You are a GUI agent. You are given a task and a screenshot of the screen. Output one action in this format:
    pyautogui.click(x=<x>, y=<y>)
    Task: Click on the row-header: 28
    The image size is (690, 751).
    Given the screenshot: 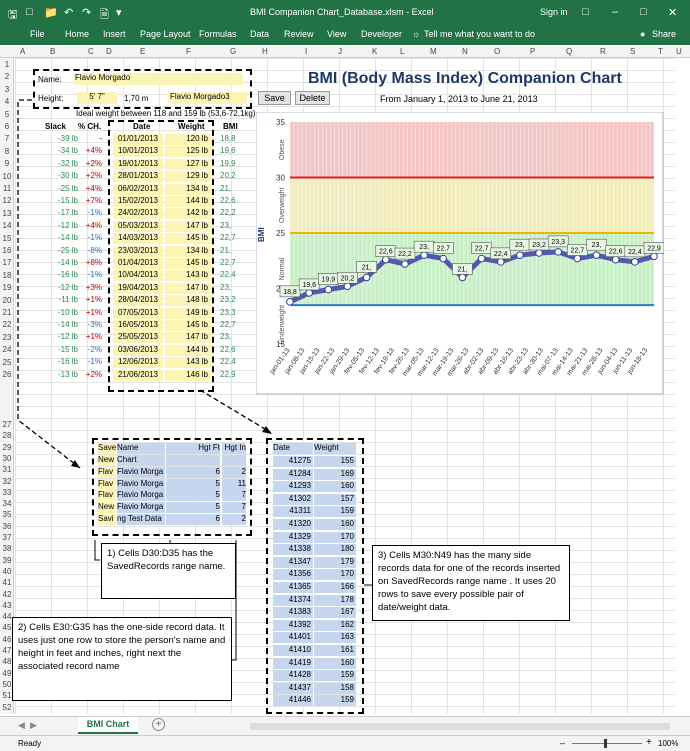 What is the action you would take?
    pyautogui.click(x=7, y=436)
    